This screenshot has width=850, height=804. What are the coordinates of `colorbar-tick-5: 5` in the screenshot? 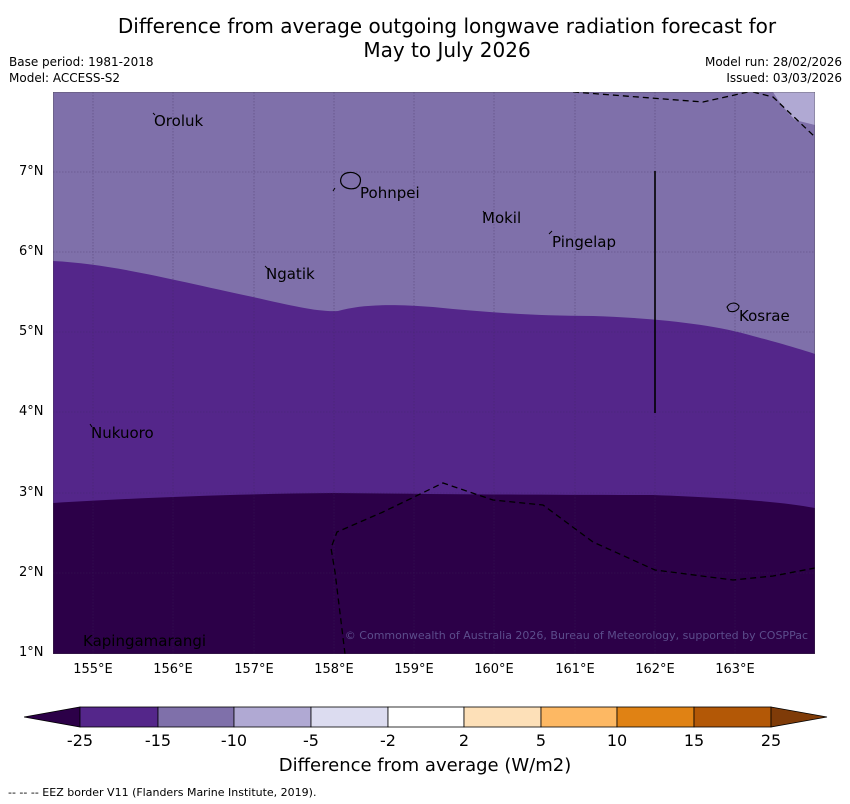 It's located at (541, 740).